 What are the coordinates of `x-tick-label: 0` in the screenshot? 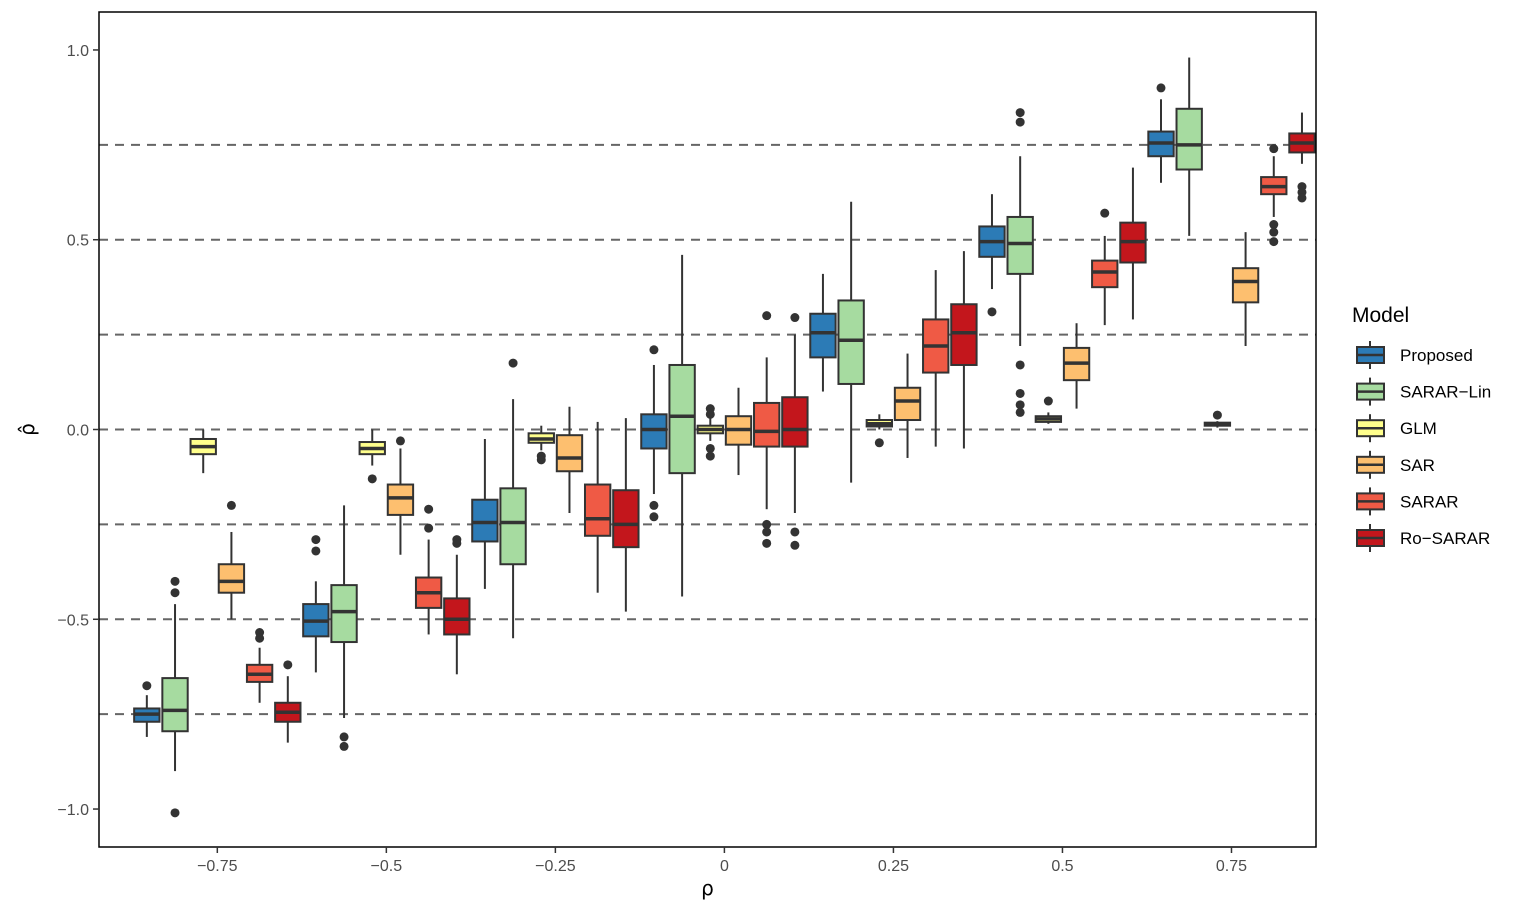 It's located at (724, 866).